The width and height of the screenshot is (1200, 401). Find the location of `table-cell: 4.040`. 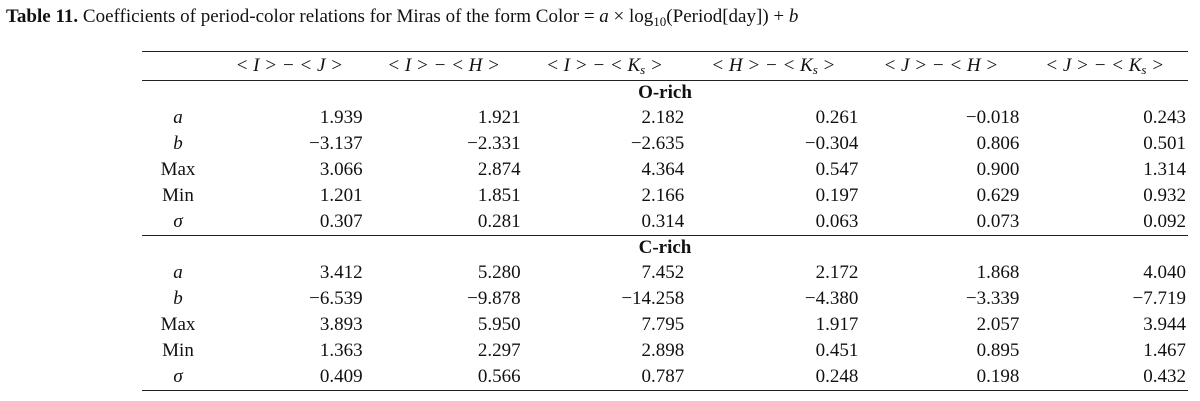

table-cell: 4.040 is located at coordinates (1164, 272).